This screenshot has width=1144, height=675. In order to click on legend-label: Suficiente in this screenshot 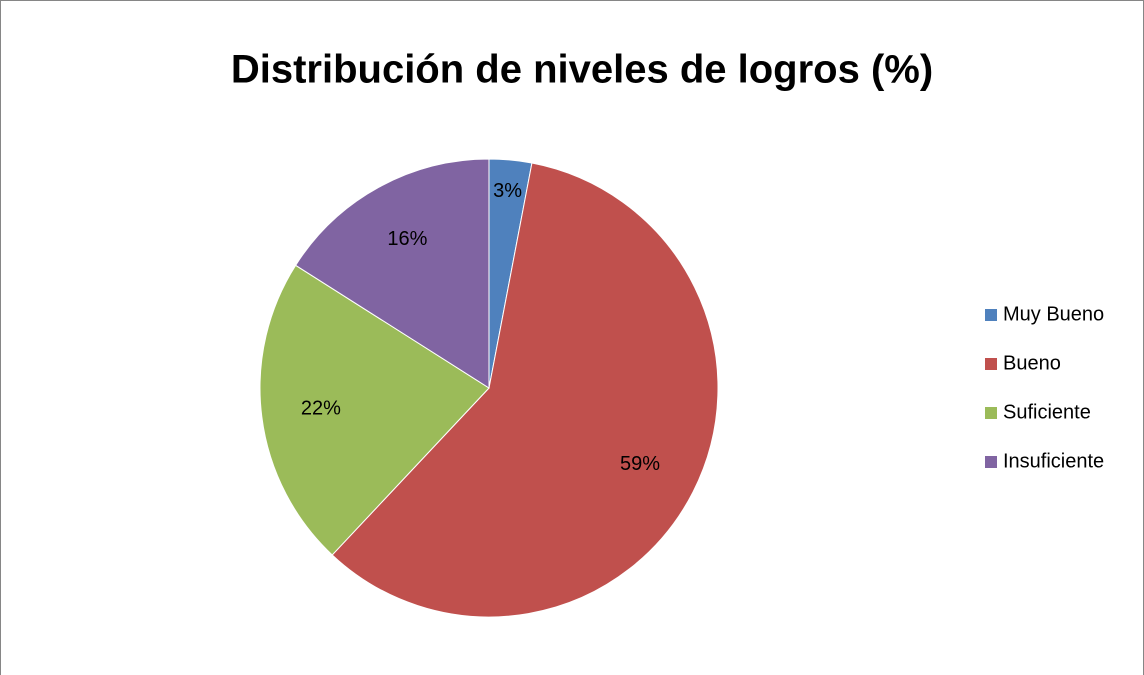, I will do `click(1047, 412)`.